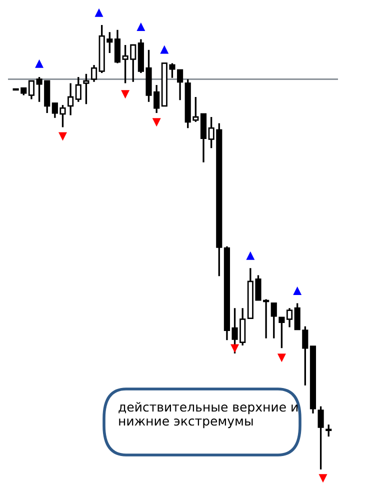  Describe the element at coordinates (208, 415) in the screenshot. I see `annotation: действительные верхние и нижние экстремумы` at that location.